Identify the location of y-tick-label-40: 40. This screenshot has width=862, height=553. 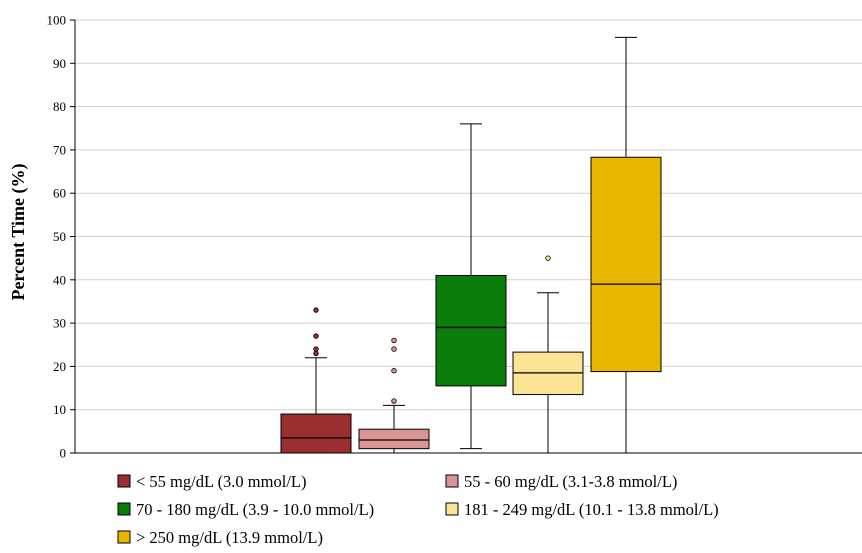
(59, 279).